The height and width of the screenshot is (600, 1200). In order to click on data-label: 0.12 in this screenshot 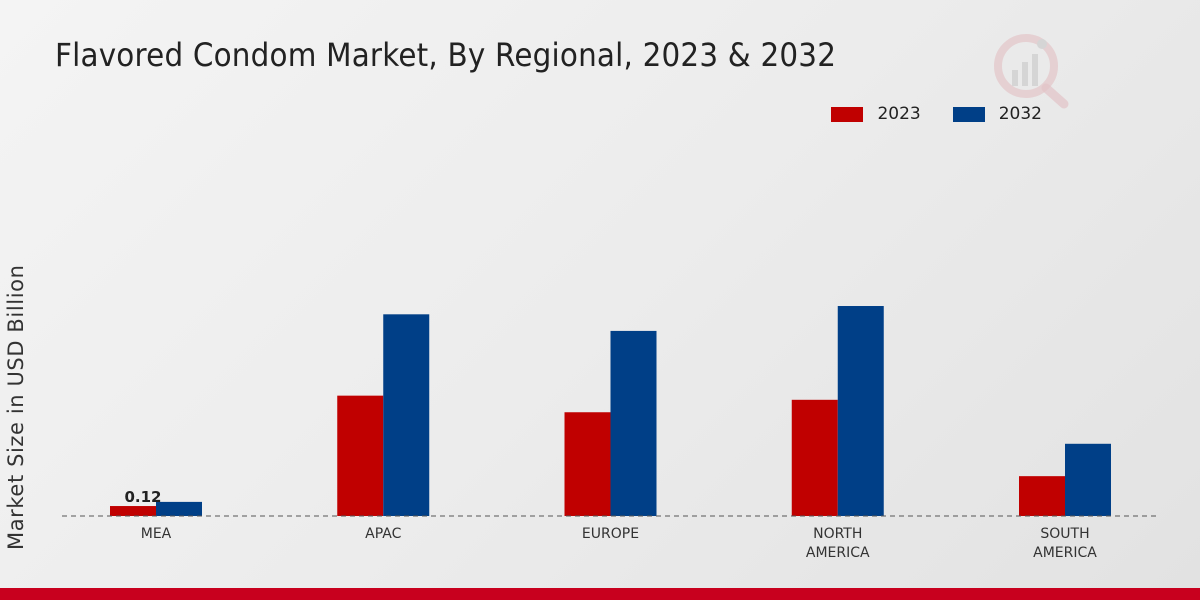, I will do `click(142, 497)`.